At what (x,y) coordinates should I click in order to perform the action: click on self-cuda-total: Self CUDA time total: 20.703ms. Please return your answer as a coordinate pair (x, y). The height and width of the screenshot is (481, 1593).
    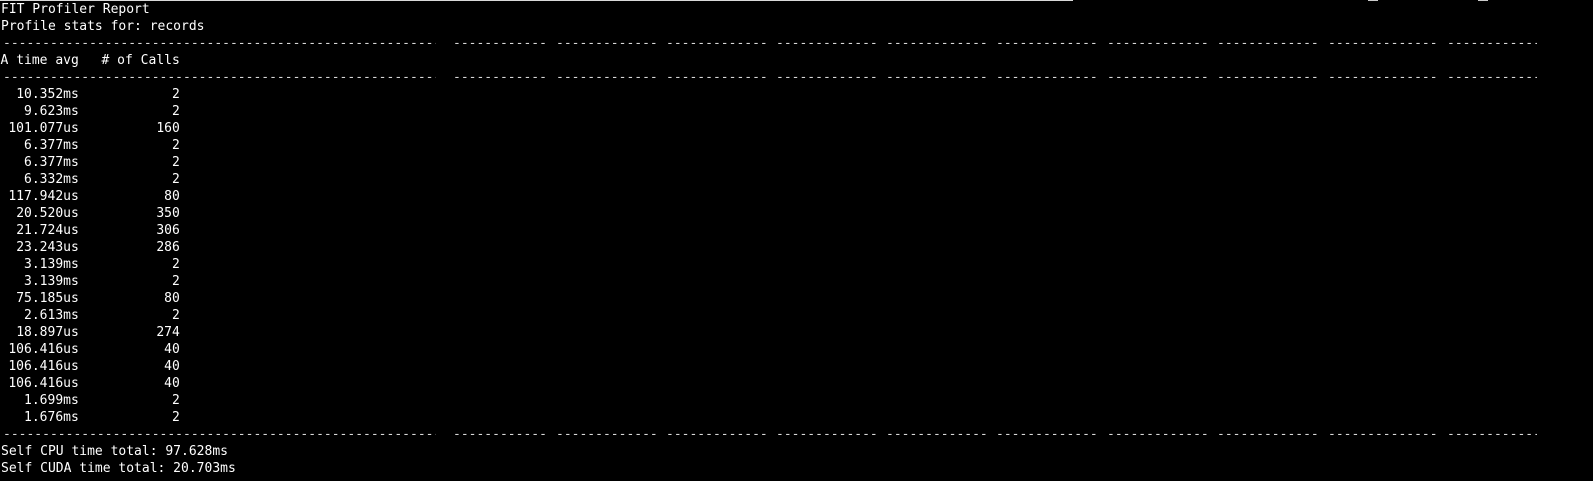
    Looking at the image, I should click on (118, 468).